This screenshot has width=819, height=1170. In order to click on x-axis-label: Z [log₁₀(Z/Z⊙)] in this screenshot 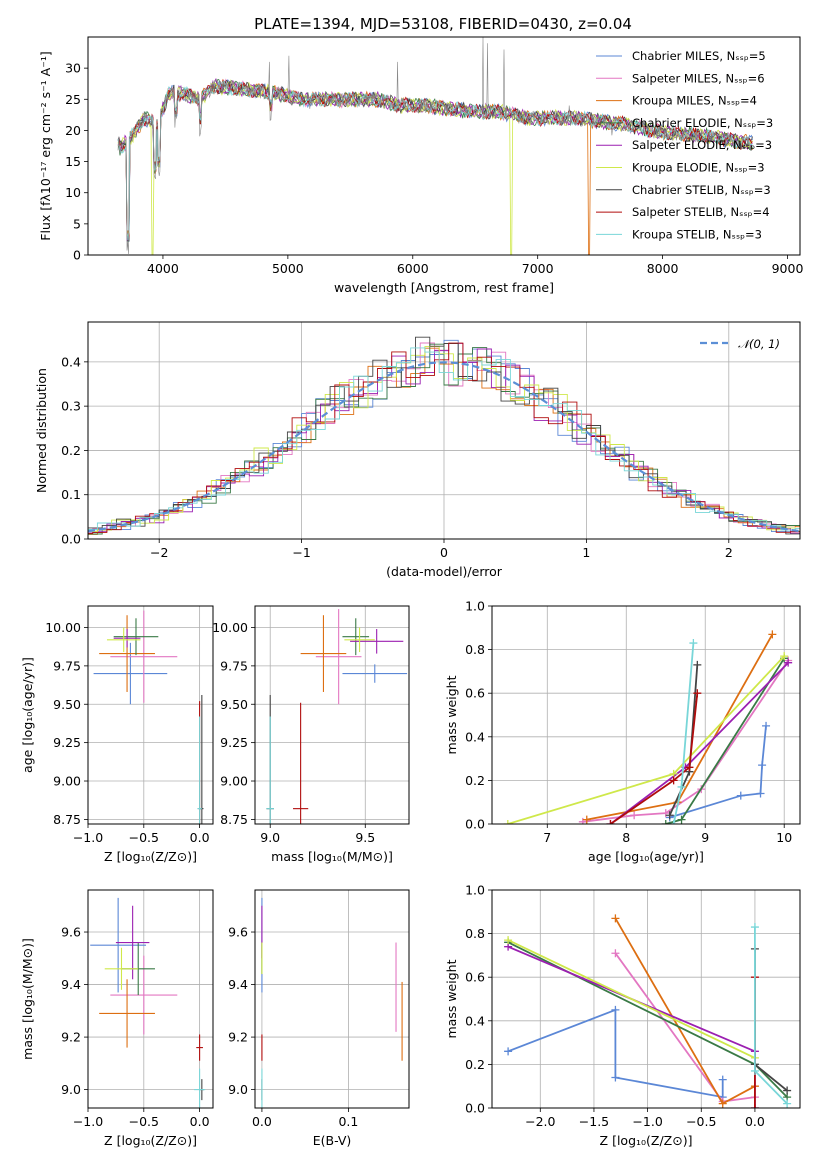, I will do `click(150, 1140)`.